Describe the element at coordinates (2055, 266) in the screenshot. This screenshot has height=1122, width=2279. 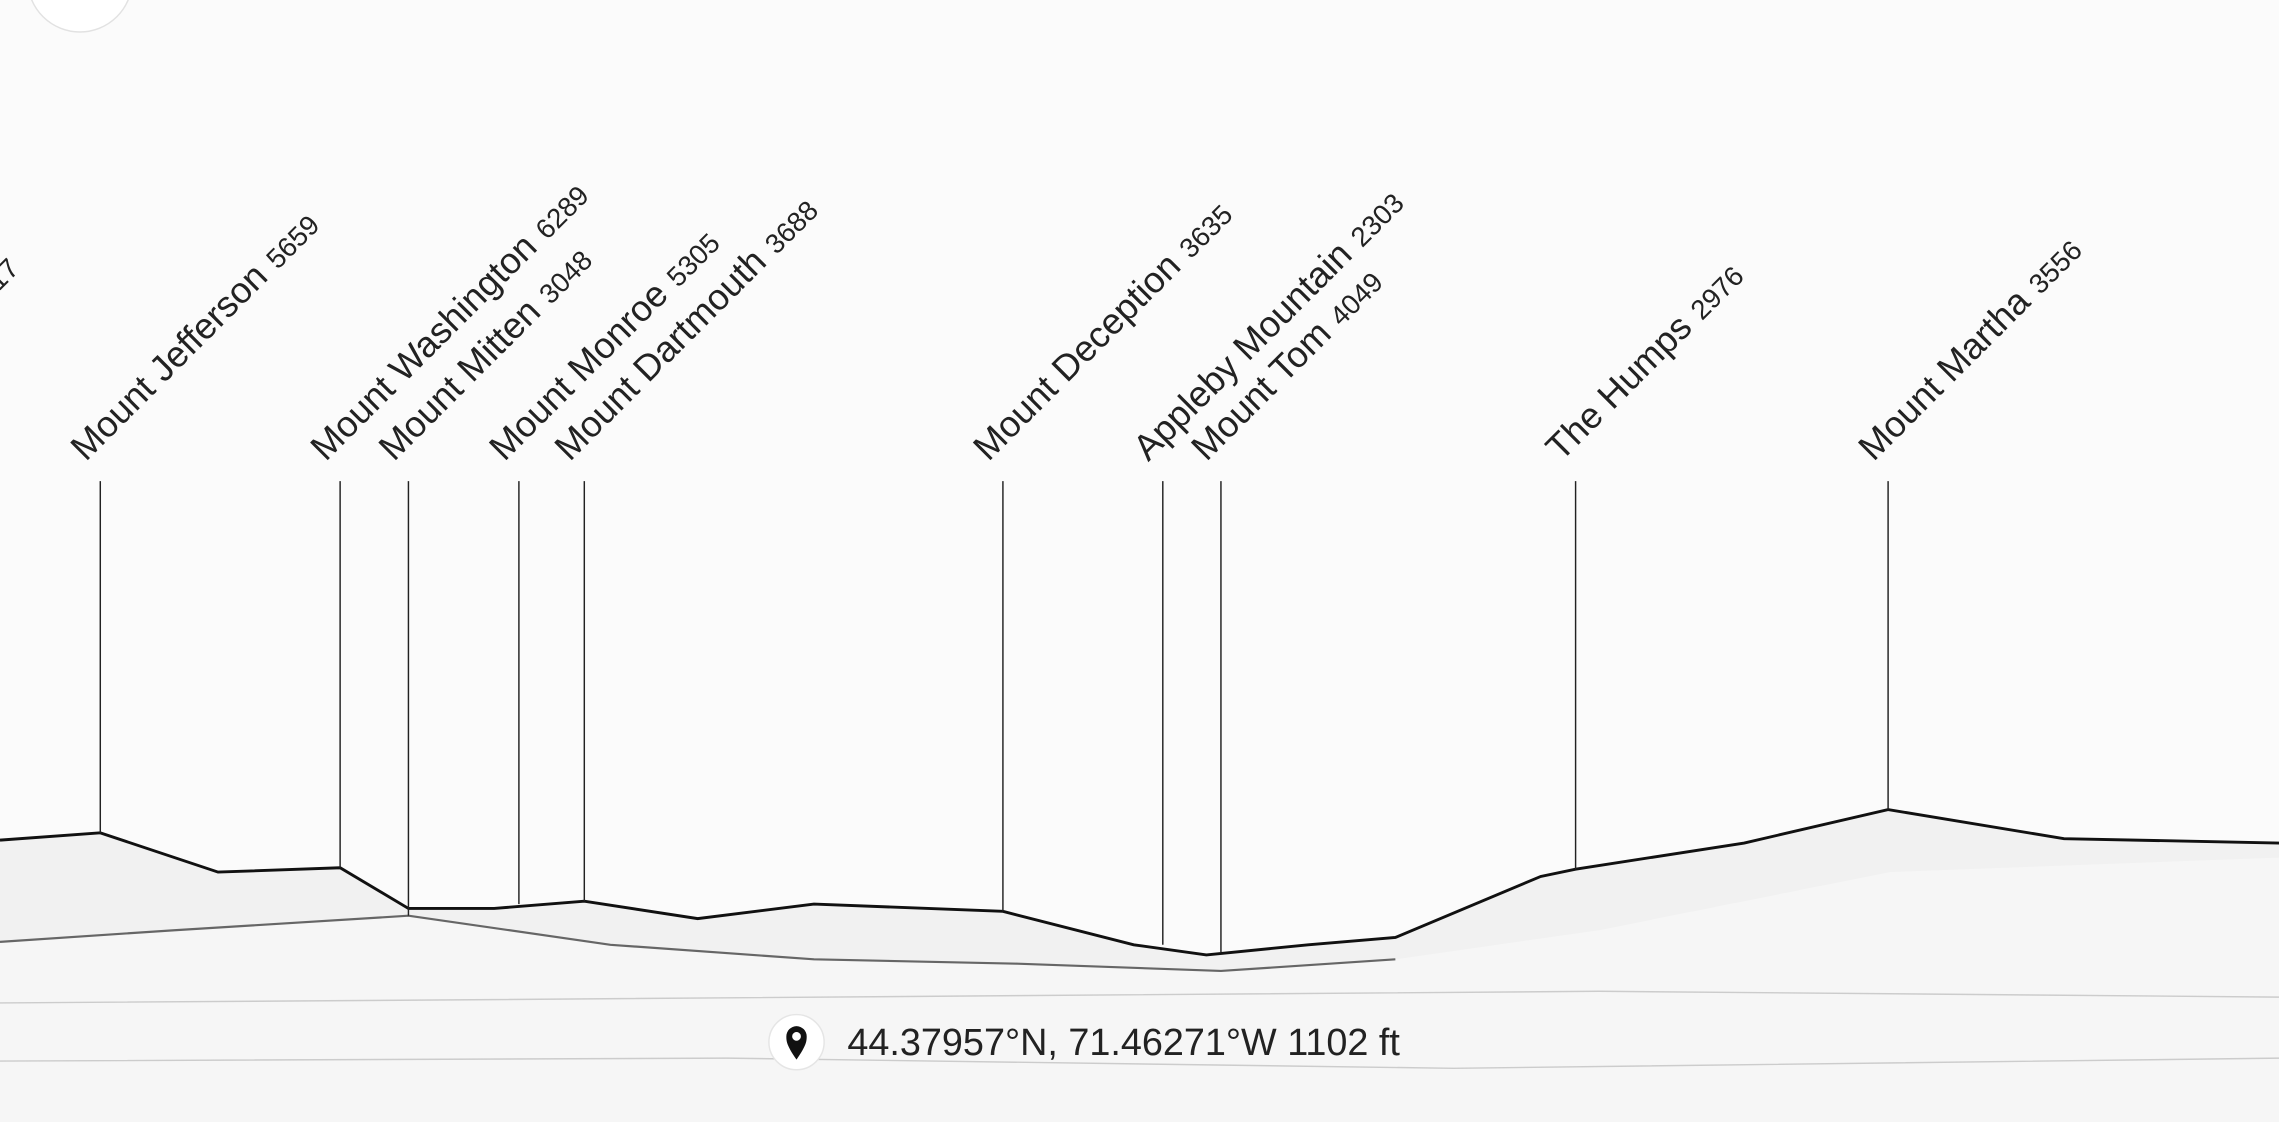
I see `peak-elevation: 3556` at that location.